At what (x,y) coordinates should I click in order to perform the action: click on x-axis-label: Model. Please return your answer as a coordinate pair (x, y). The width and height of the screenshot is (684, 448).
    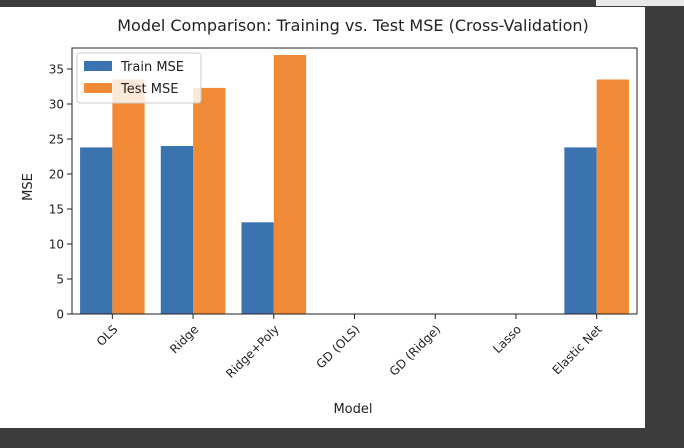
    Looking at the image, I should click on (352, 409).